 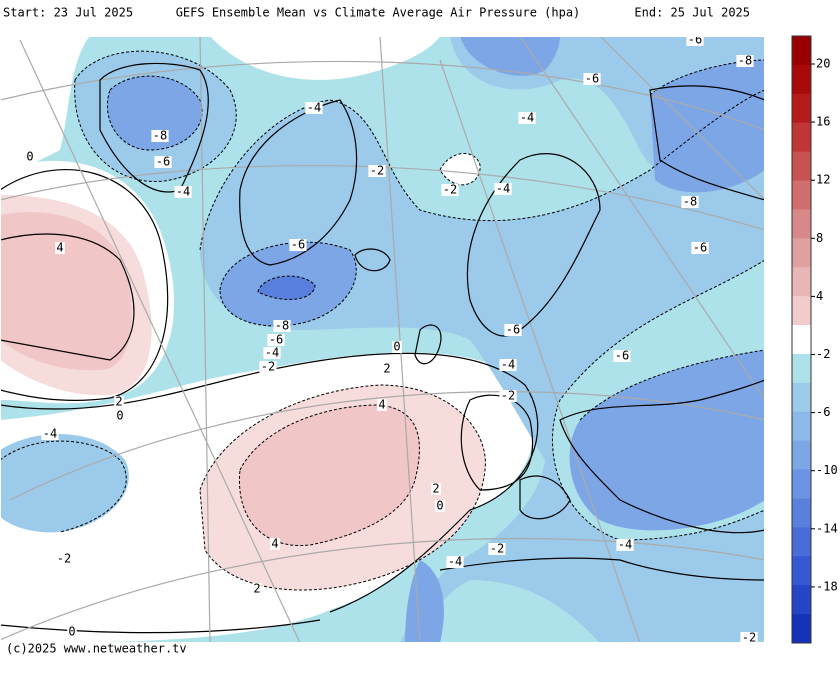 I want to click on colorbar-tick-label: -18, so click(x=827, y=586).